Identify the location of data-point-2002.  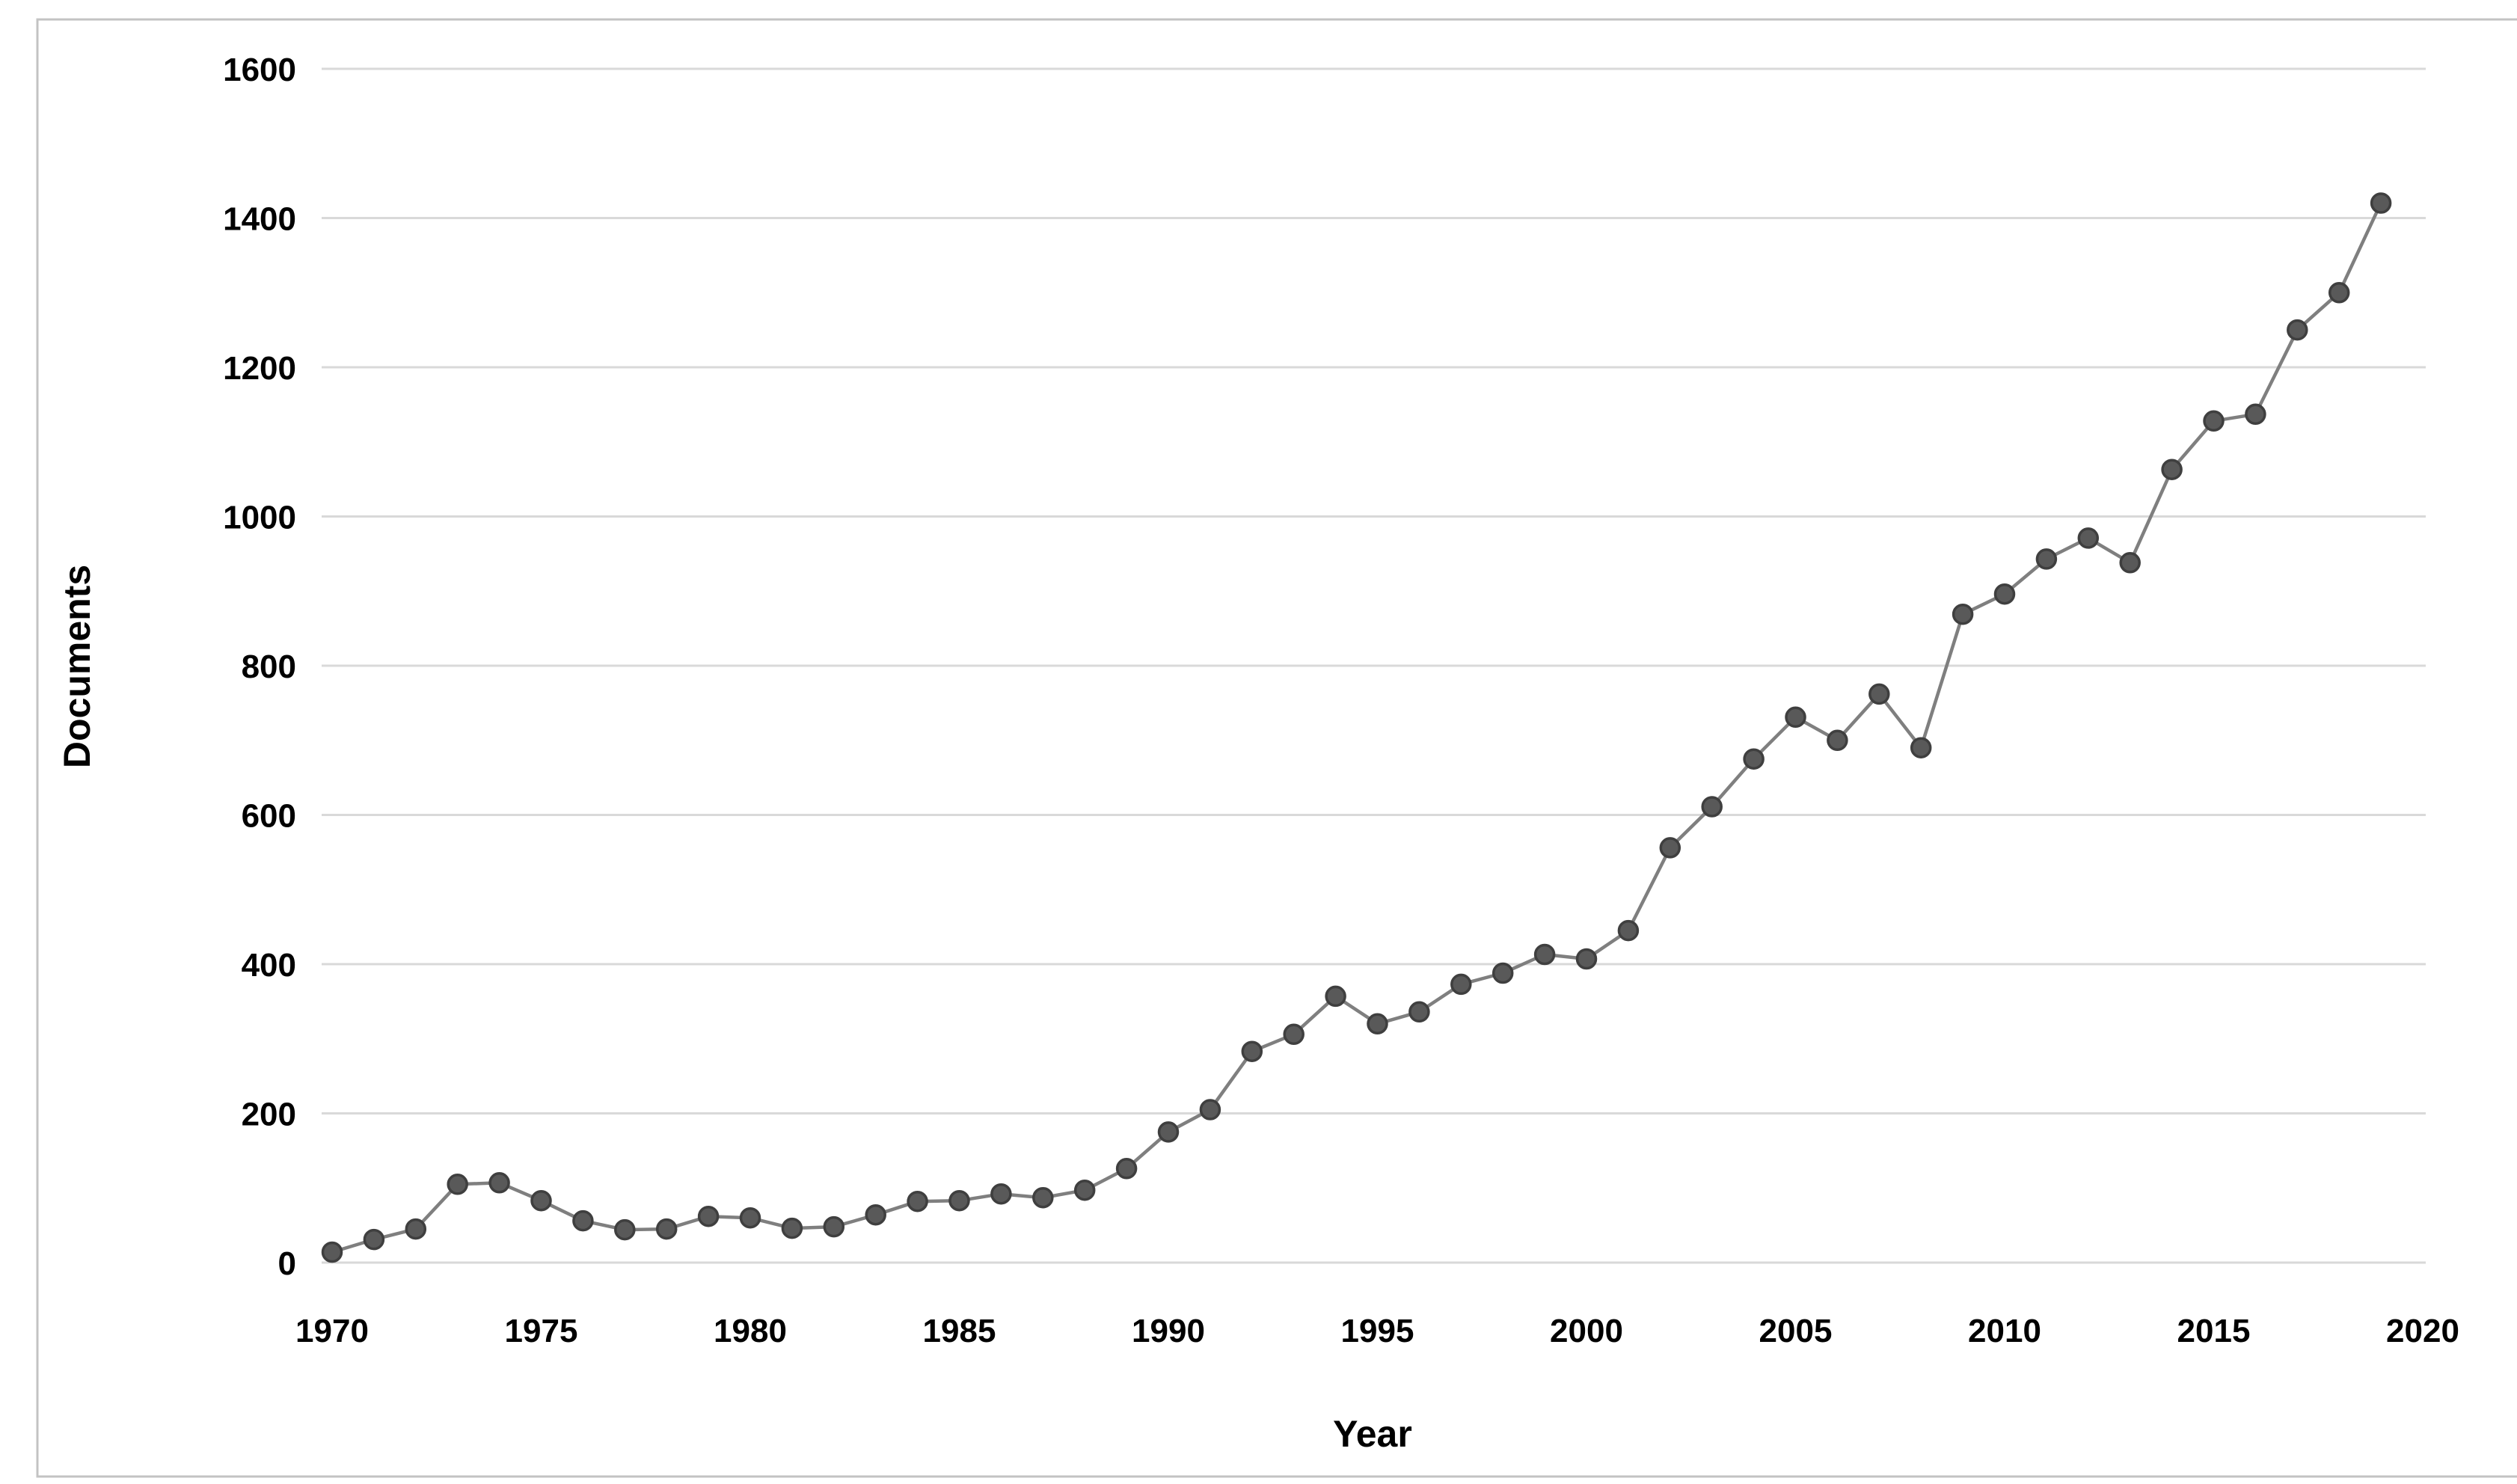
(1670, 848).